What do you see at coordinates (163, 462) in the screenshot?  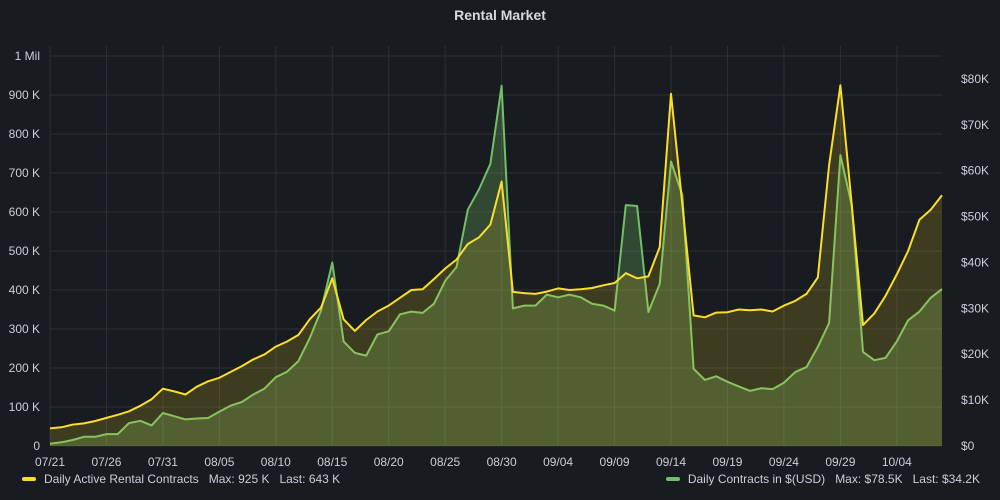 I see `x-tick-label: 07/31` at bounding box center [163, 462].